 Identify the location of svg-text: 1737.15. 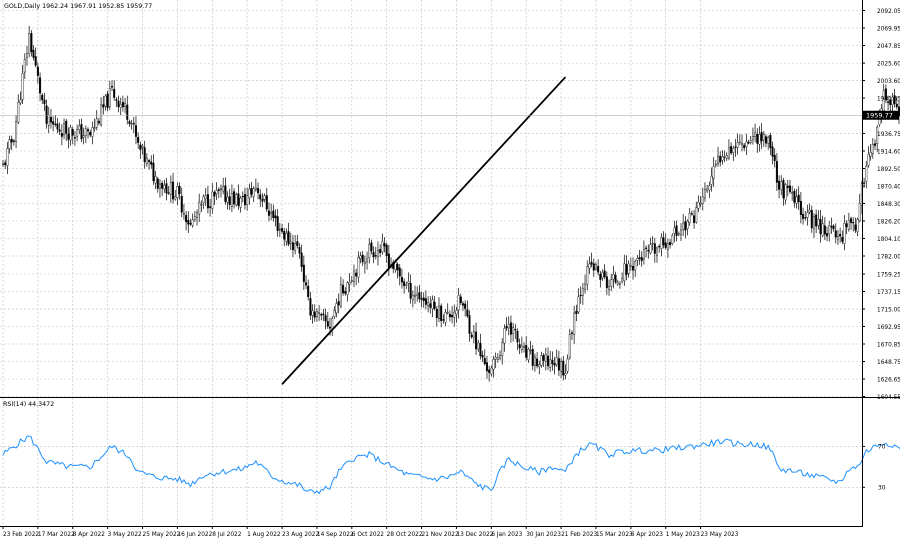
(888, 293).